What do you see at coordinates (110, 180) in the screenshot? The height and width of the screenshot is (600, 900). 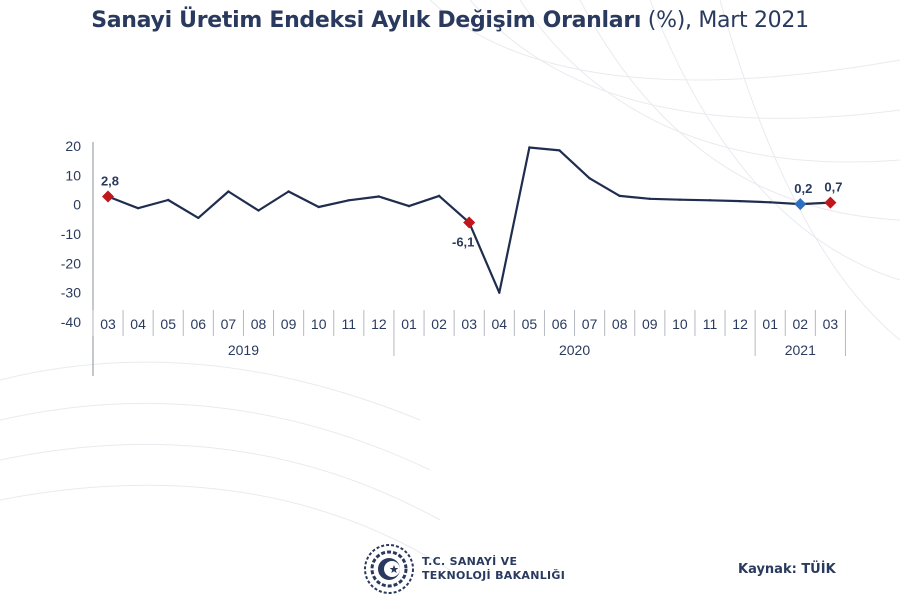 I see `data-label: 2,8` at bounding box center [110, 180].